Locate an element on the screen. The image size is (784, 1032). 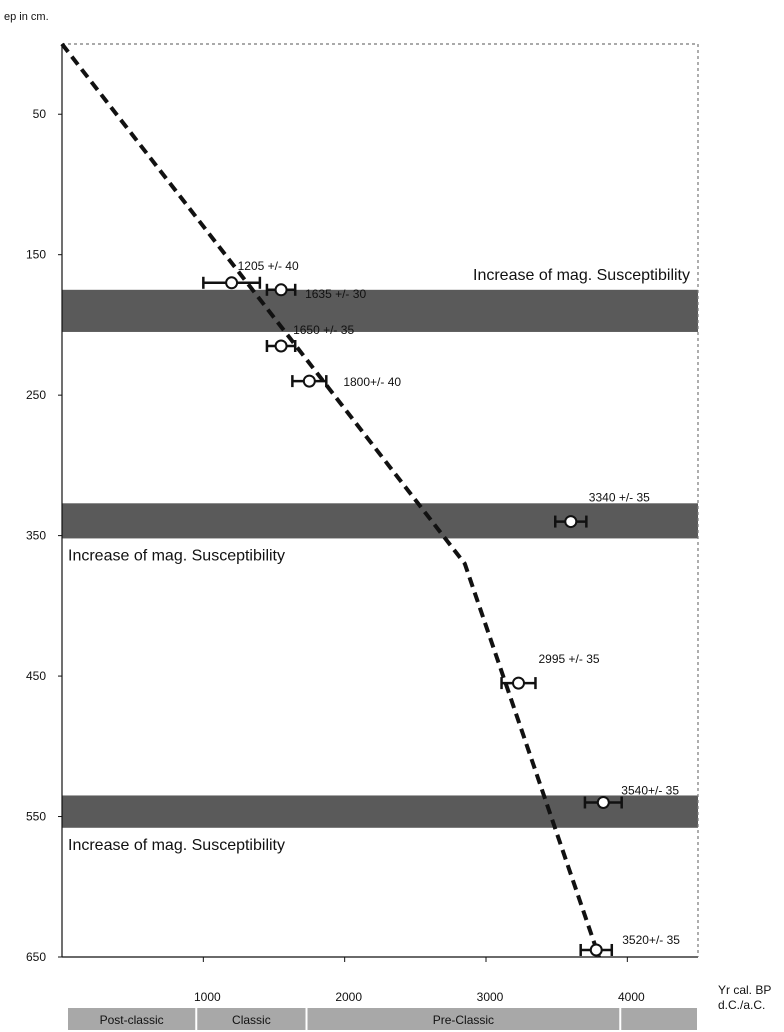
period-label: Post-classic is located at coordinates (132, 1020).